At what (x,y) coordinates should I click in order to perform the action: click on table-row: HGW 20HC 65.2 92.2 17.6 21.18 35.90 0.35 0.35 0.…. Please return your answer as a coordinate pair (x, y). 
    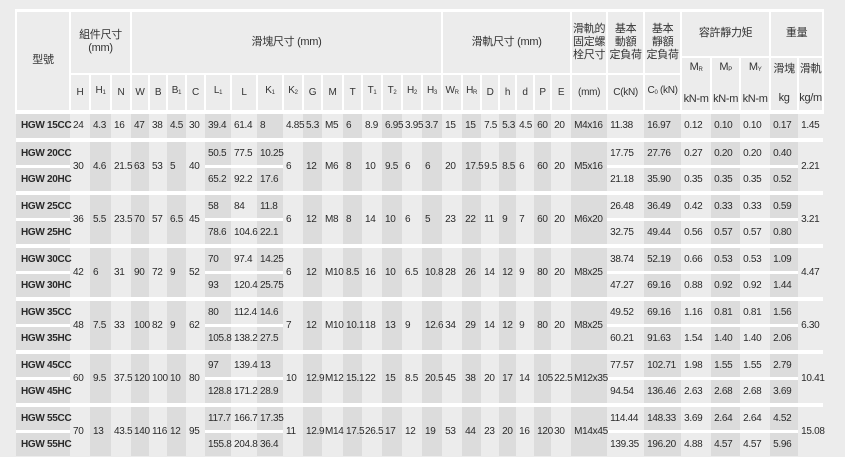
    Looking at the image, I should click on (419, 178).